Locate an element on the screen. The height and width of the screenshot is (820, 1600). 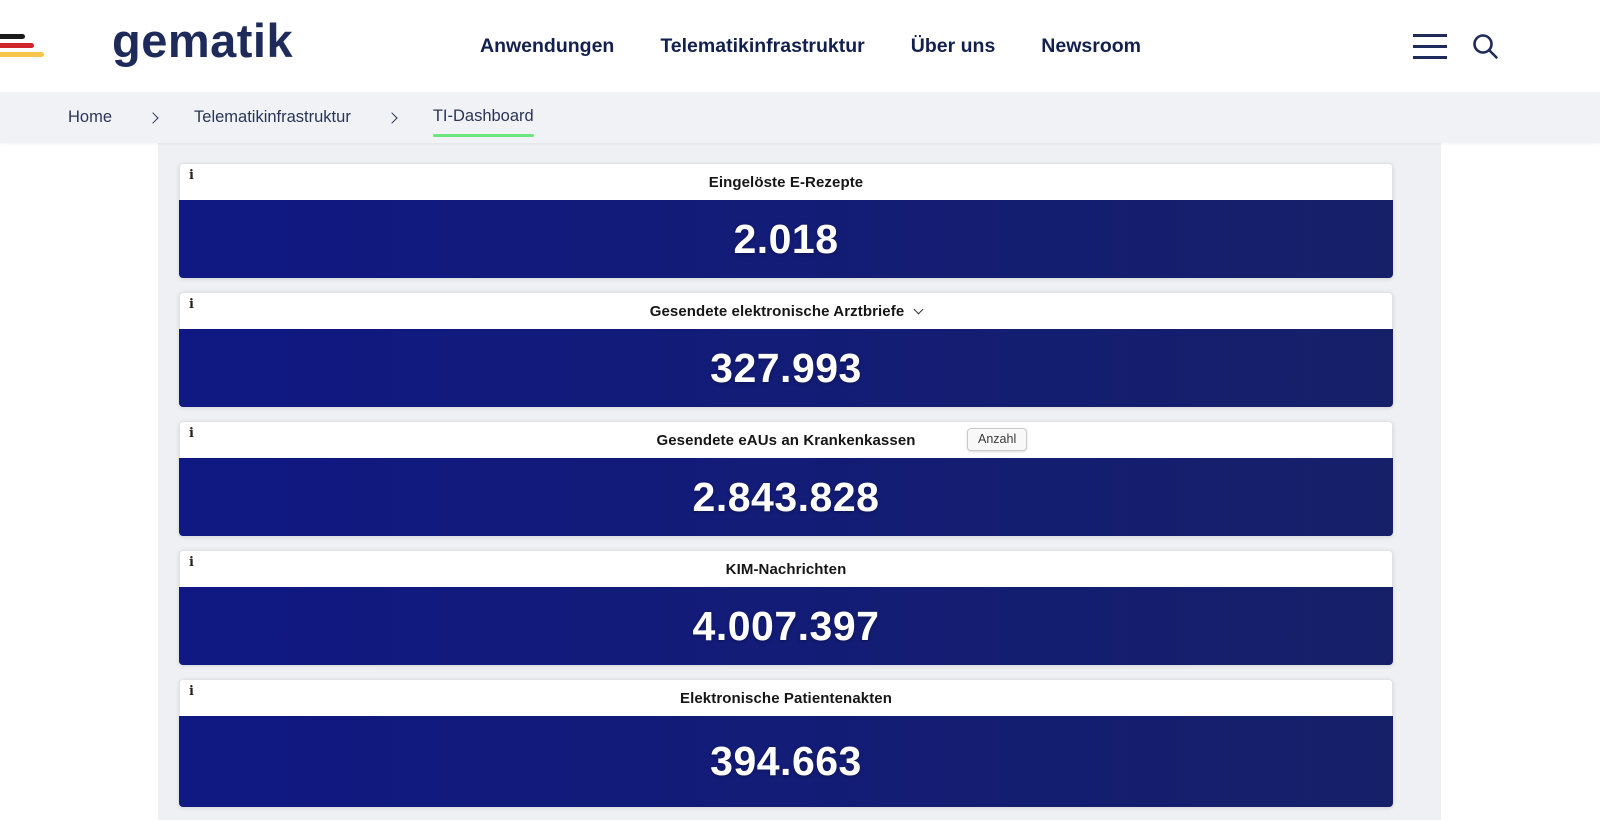
card-header: i Eingelöste E-Rezepte is located at coordinates (786, 181).